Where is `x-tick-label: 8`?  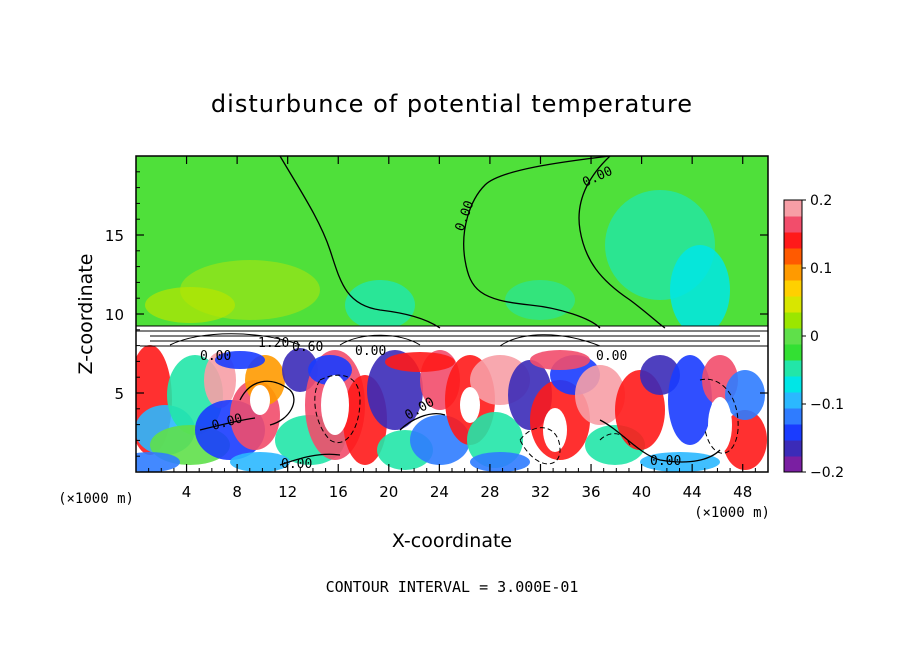 x-tick-label: 8 is located at coordinates (237, 492).